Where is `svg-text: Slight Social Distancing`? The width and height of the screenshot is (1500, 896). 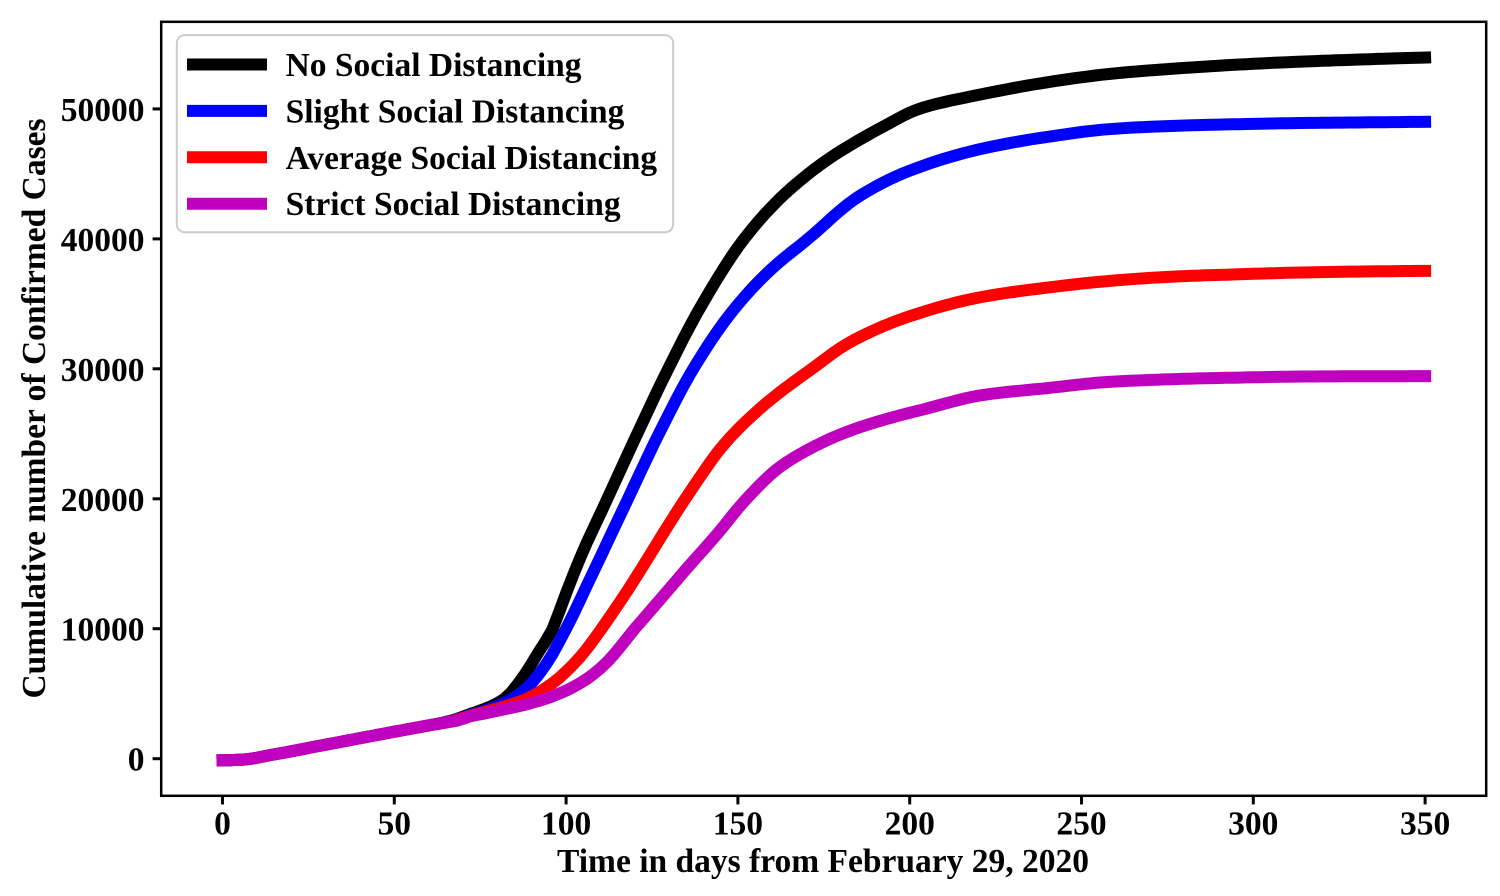
svg-text: Slight Social Distancing is located at coordinates (455, 111).